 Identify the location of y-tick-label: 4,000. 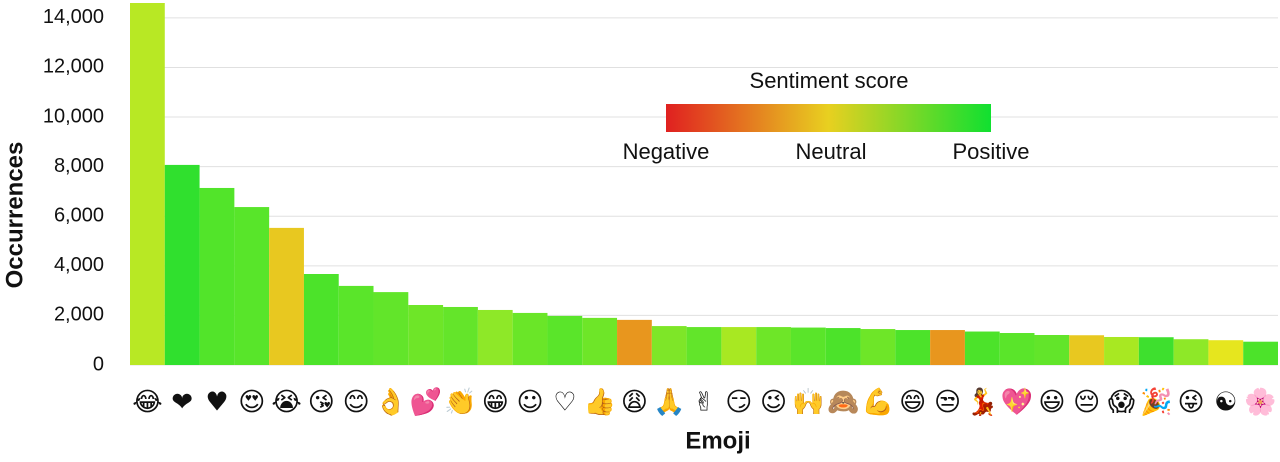
(79, 265).